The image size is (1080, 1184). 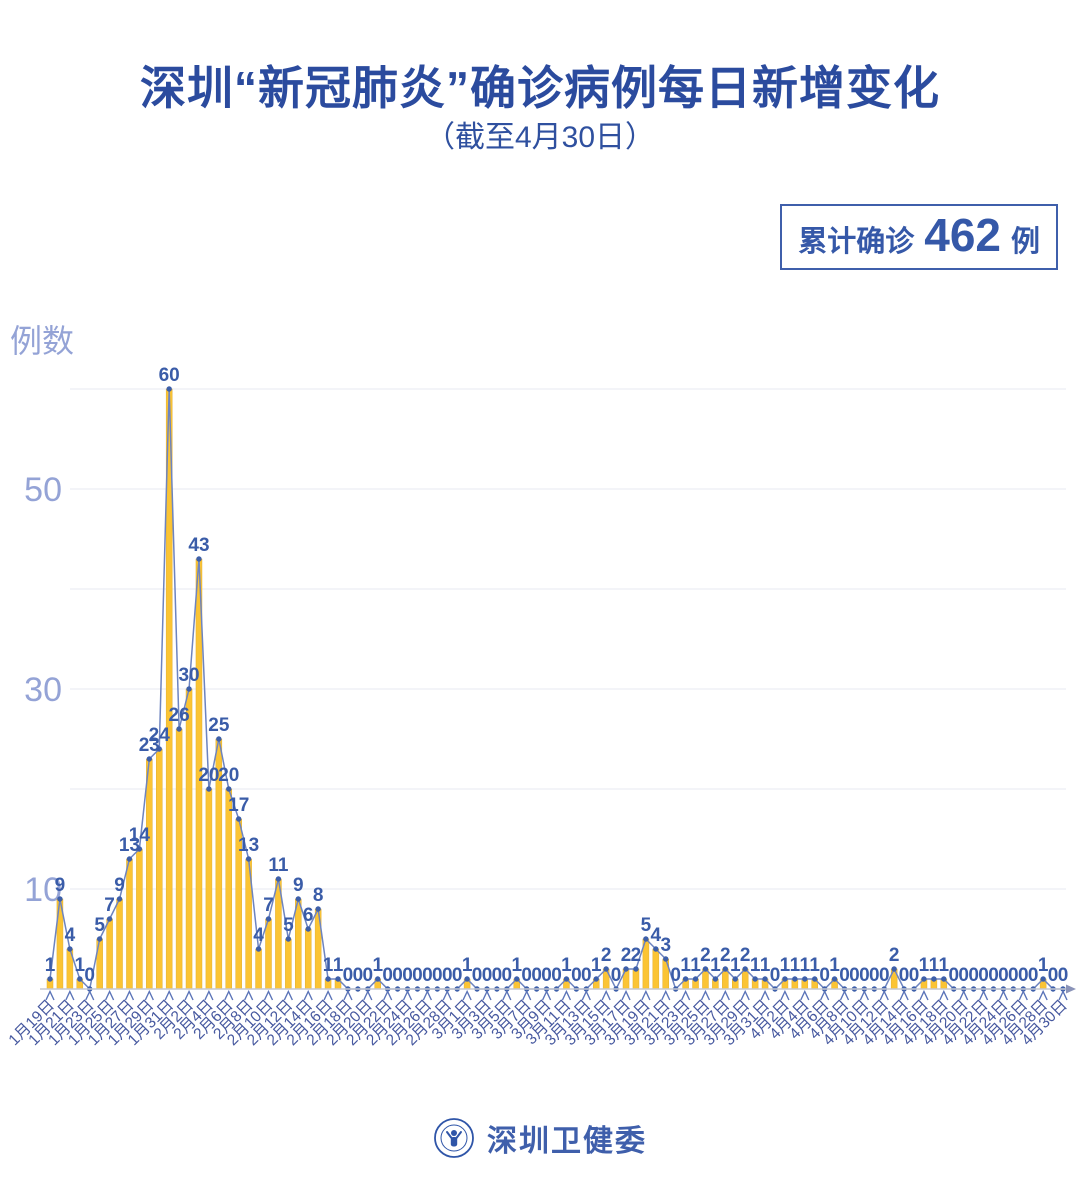 I want to click on page-subtitle: （截至4月30日）, so click(x=540, y=137).